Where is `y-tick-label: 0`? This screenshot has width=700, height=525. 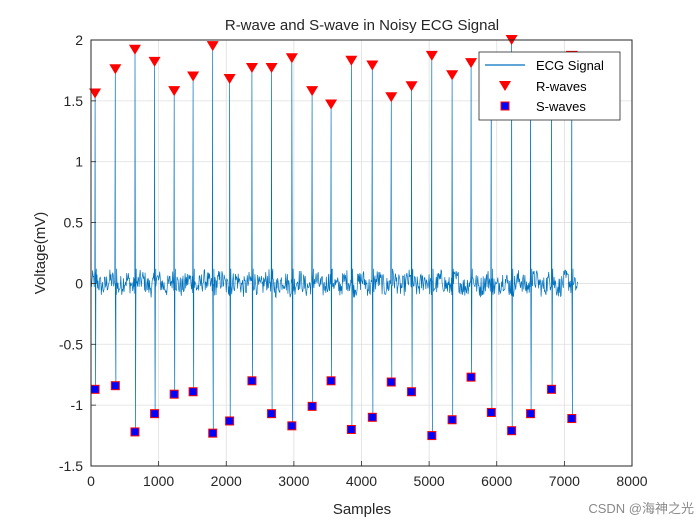
y-tick-label: 0 is located at coordinates (79, 283).